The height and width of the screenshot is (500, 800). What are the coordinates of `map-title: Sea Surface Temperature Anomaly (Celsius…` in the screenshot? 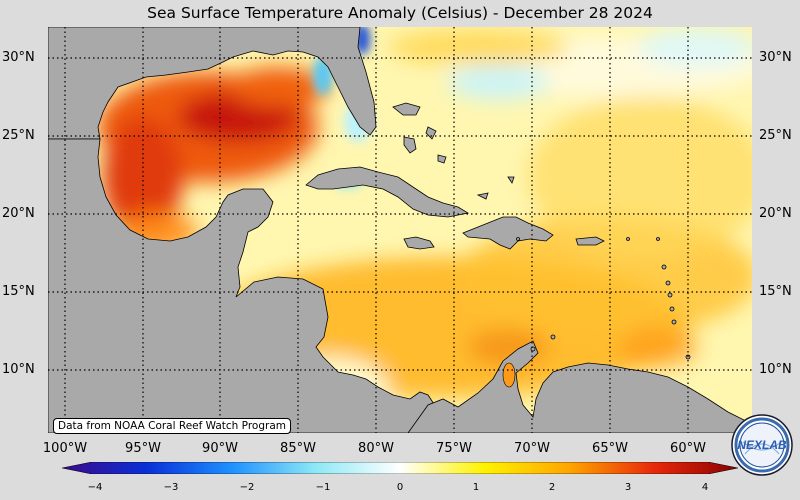 It's located at (400, 13).